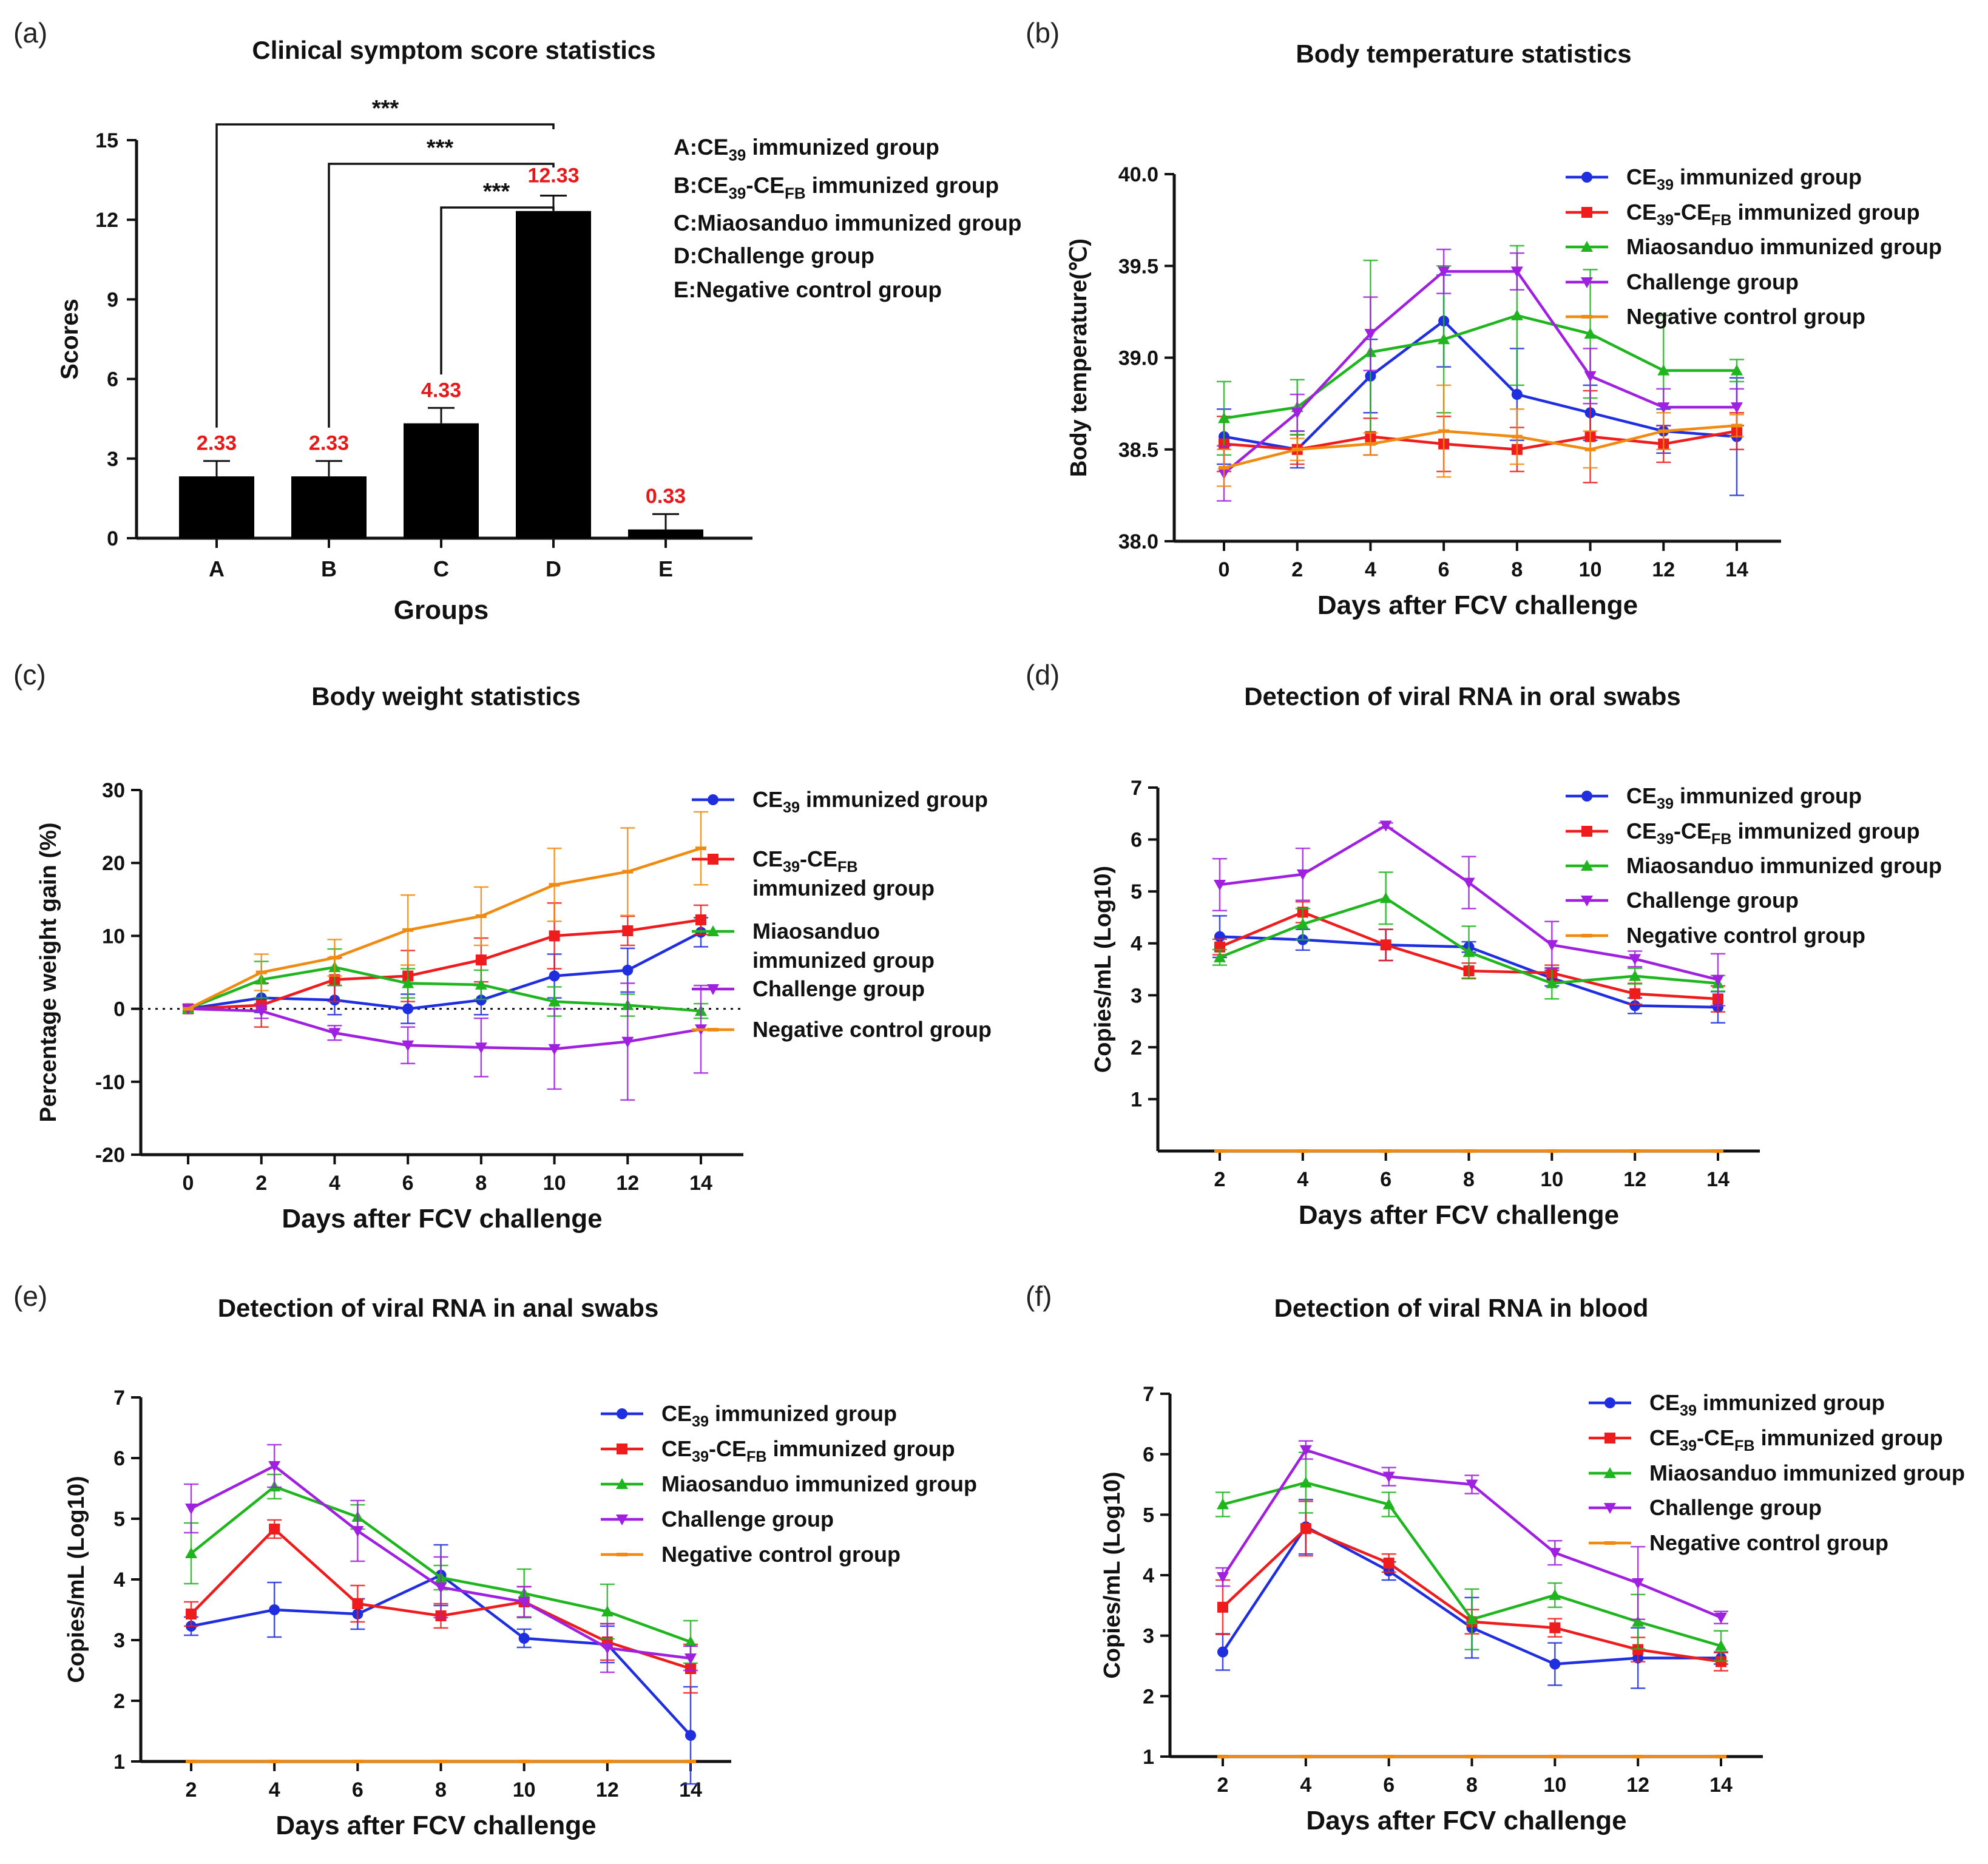 The width and height of the screenshot is (1988, 1864). I want to click on chart-title: Clinical symptom score statistics, so click(453, 50).